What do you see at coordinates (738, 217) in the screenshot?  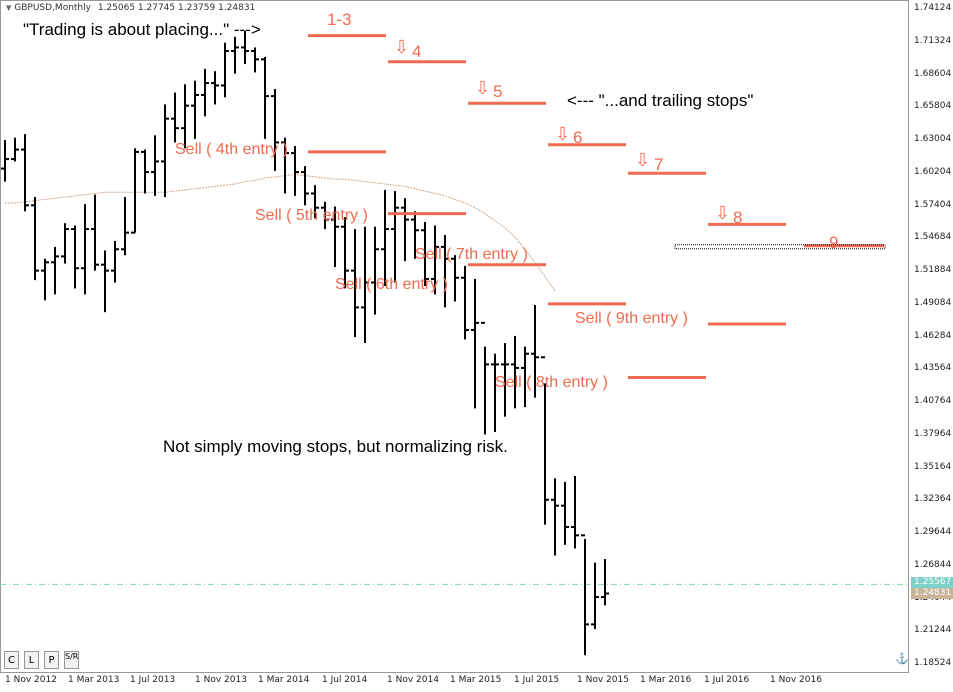 I see `stop-label-8: 8` at bounding box center [738, 217].